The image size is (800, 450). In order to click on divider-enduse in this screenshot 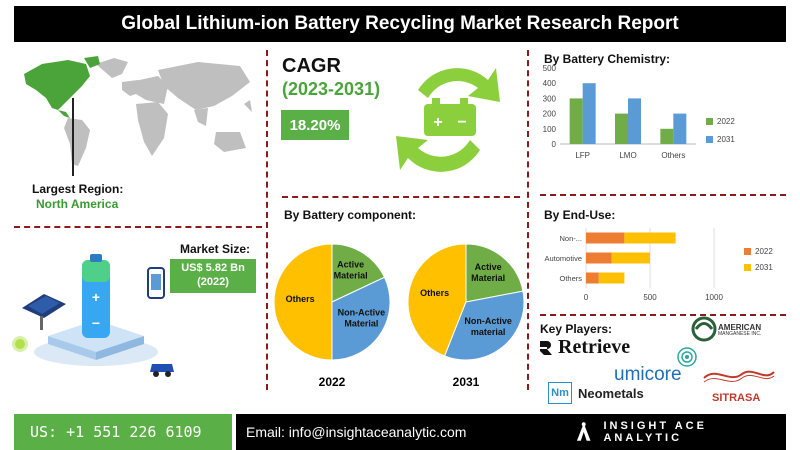, I will do `click(663, 315)`.